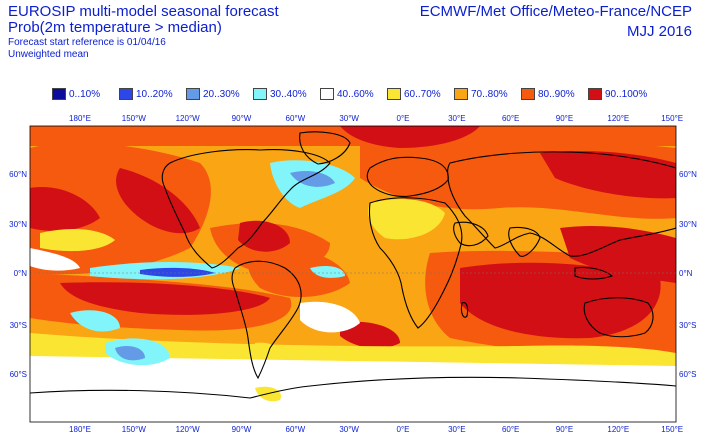 The height and width of the screenshot is (437, 706). Describe the element at coordinates (560, 300) in the screenshot. I see `field-90-100-indian-ocean` at that location.